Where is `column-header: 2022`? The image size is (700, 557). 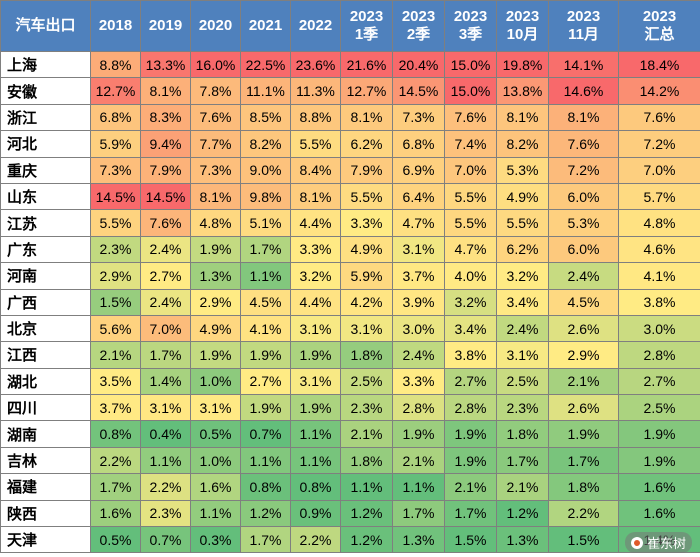
column-header: 2022 is located at coordinates (315, 26).